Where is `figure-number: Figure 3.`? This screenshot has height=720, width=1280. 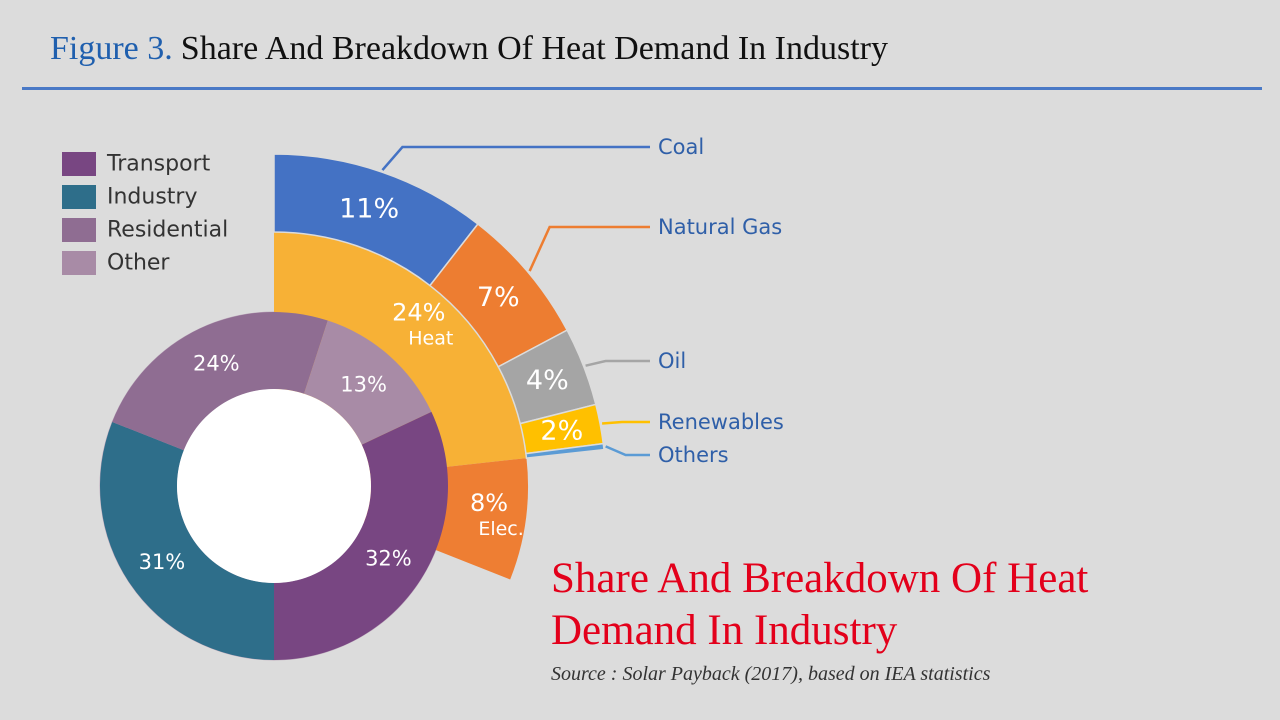
figure-number: Figure 3. is located at coordinates (111, 48).